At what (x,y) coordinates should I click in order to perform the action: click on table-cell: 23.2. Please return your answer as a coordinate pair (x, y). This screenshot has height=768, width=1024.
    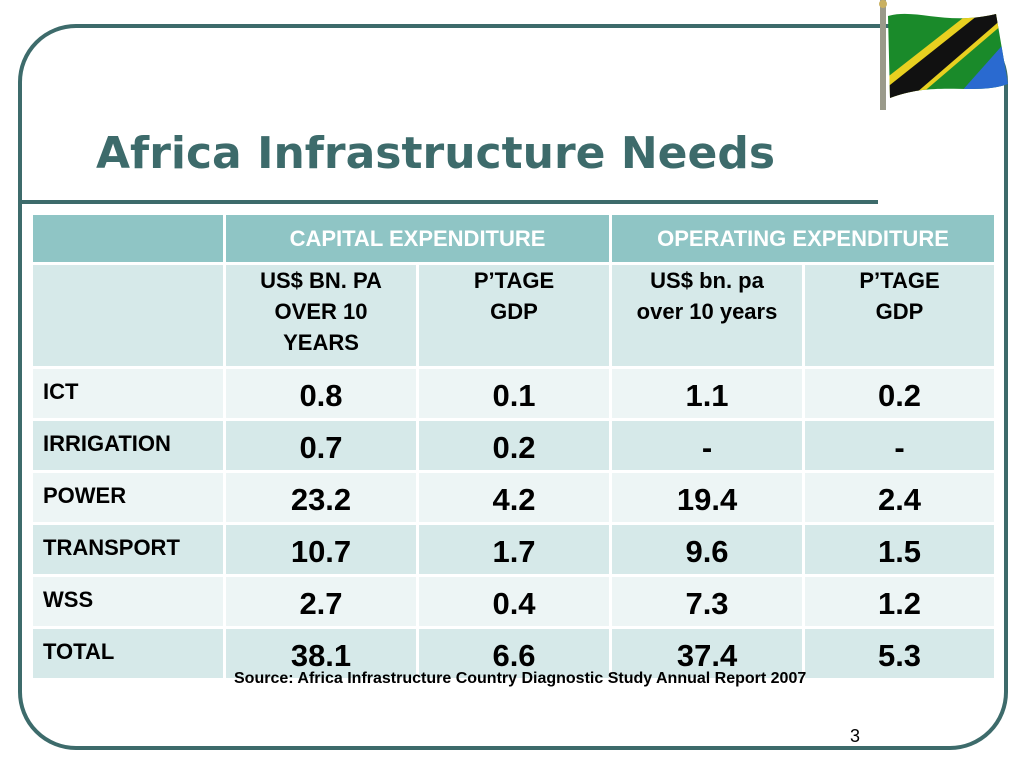
    Looking at the image, I should click on (321, 497).